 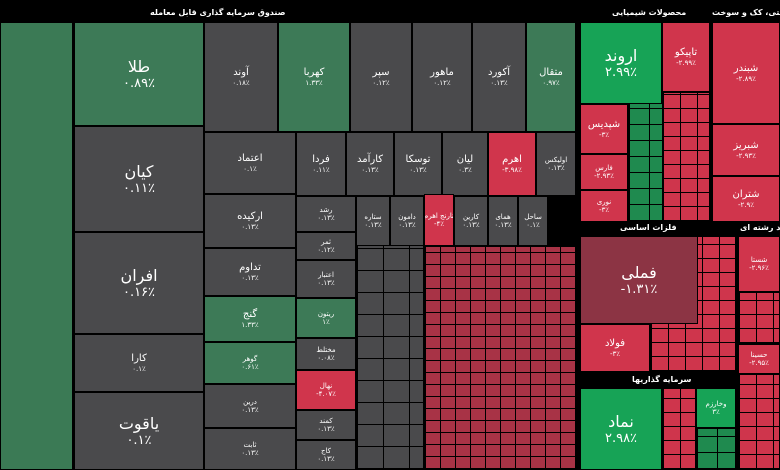 I want to click on tile-name: کارین, so click(x=471, y=216).